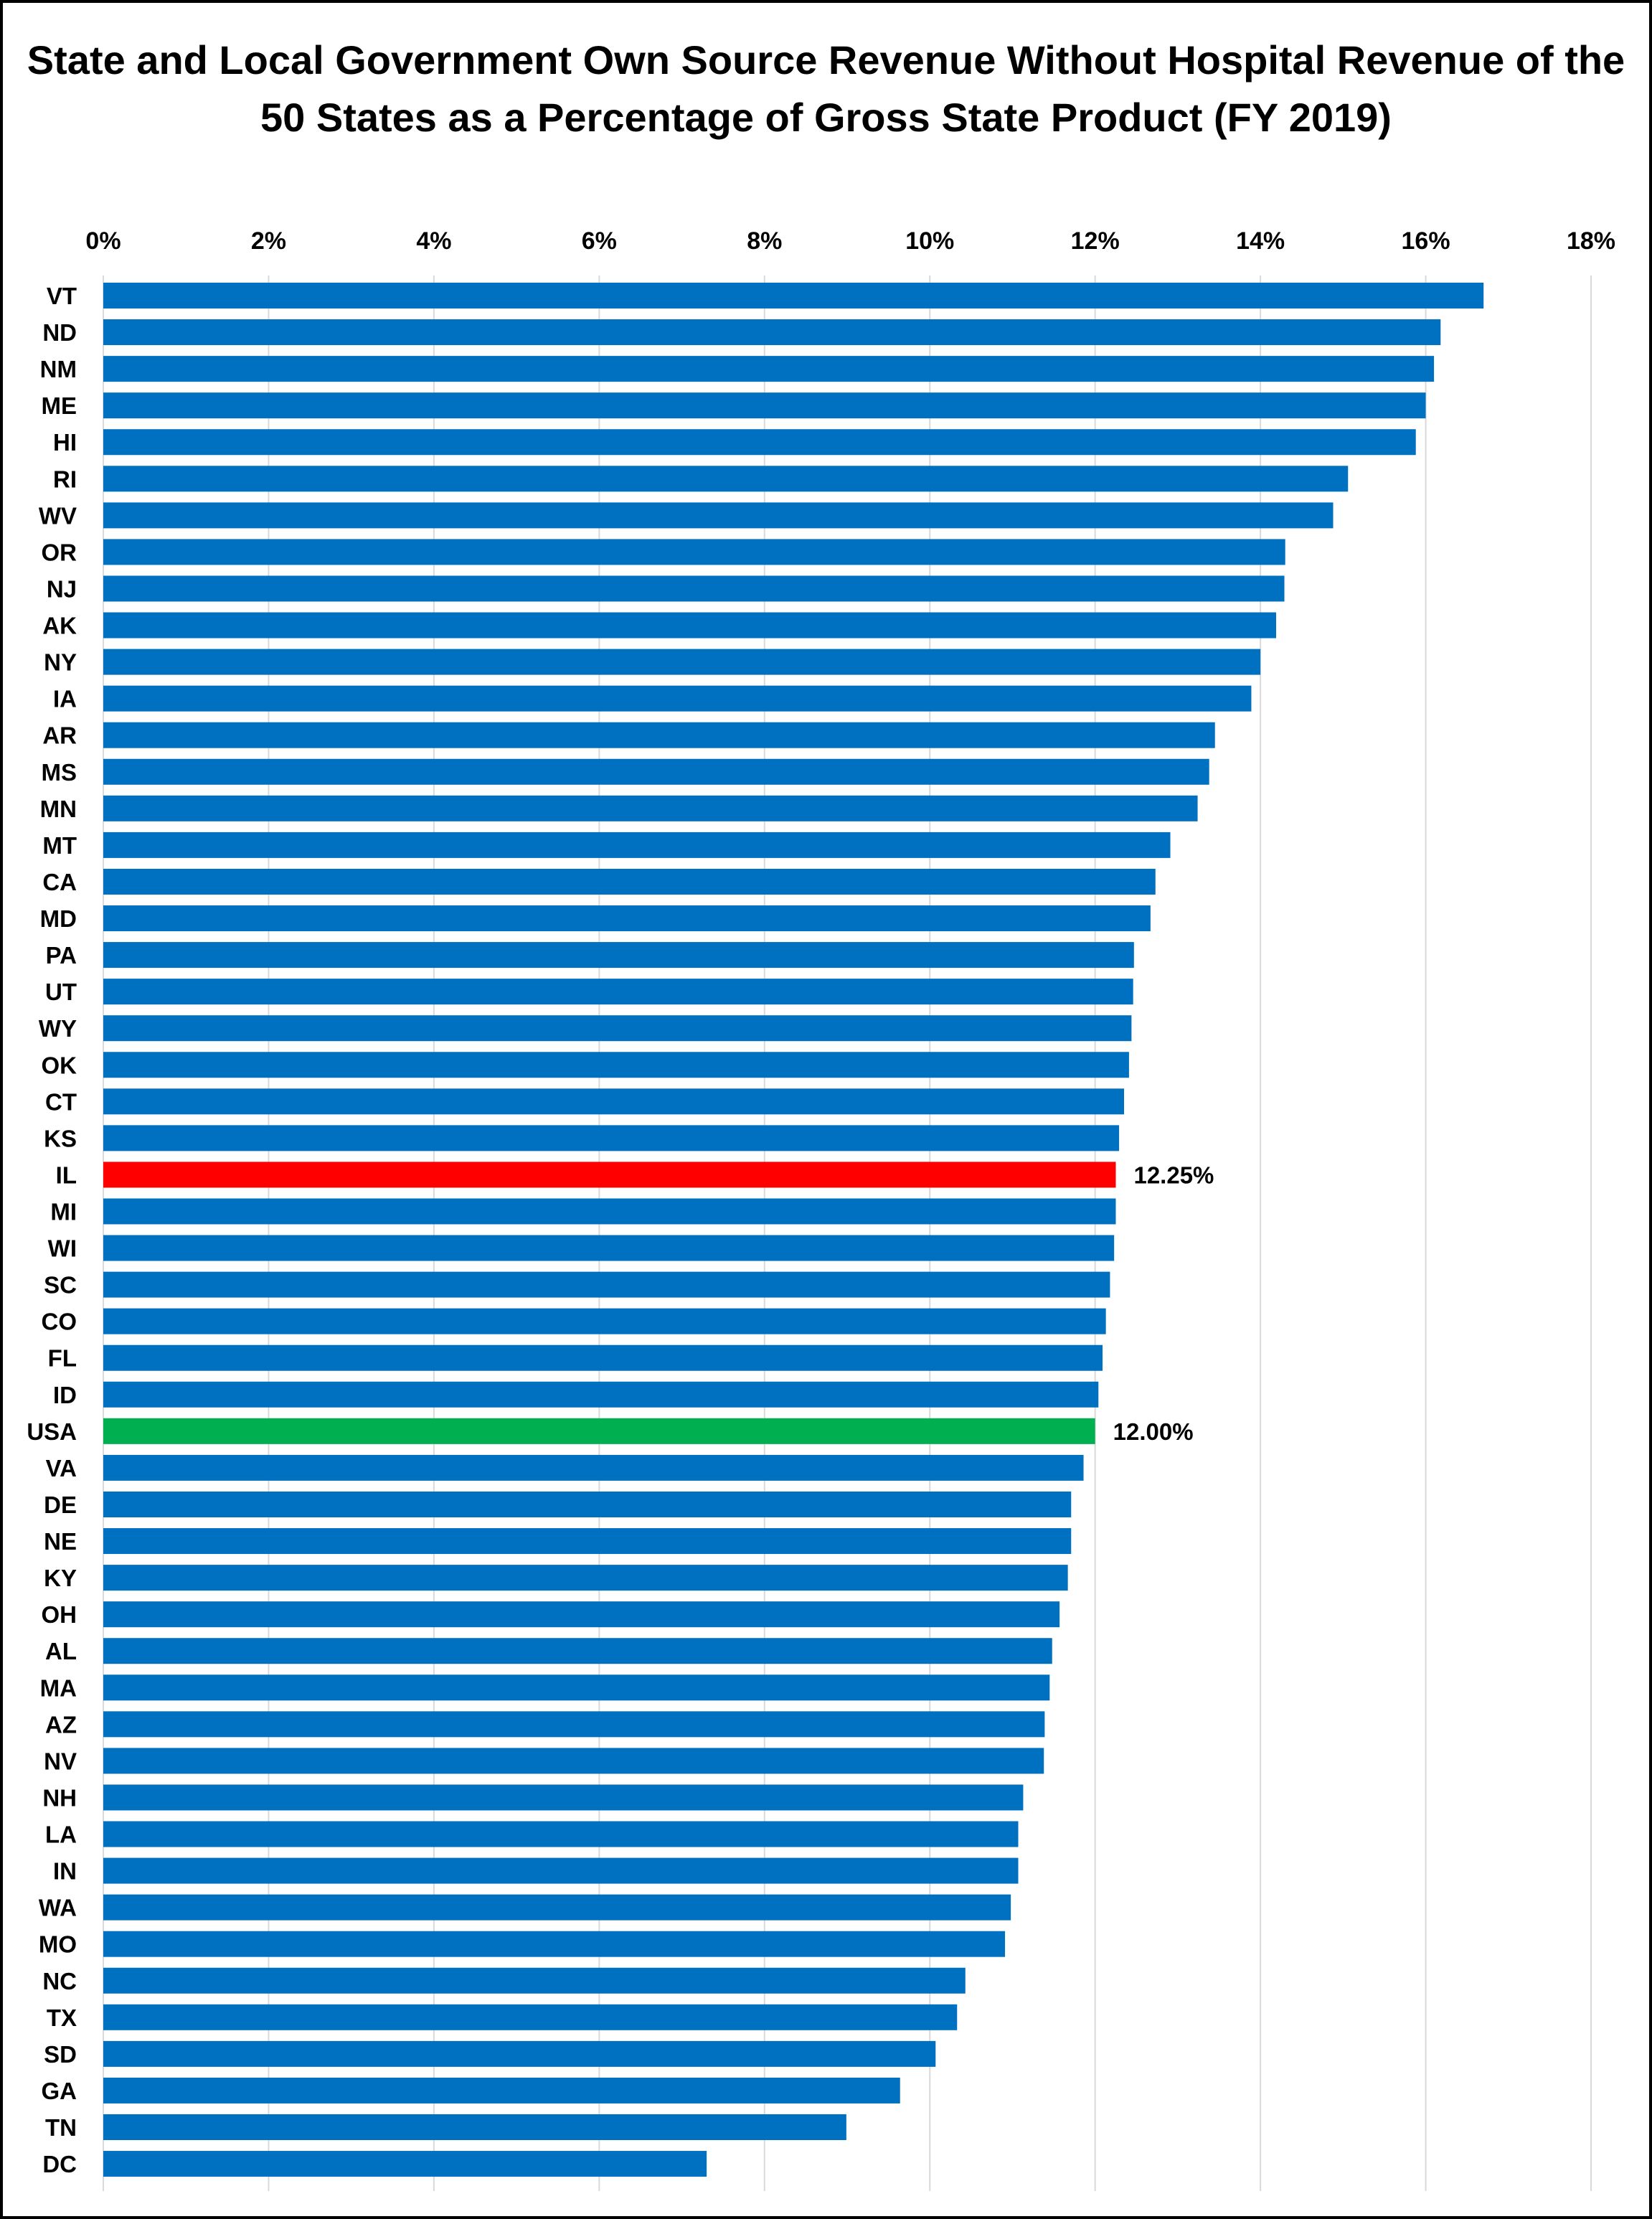 This screenshot has height=2219, width=1652. Describe the element at coordinates (1095, 241) in the screenshot. I see `x-tick-label: 12%` at that location.